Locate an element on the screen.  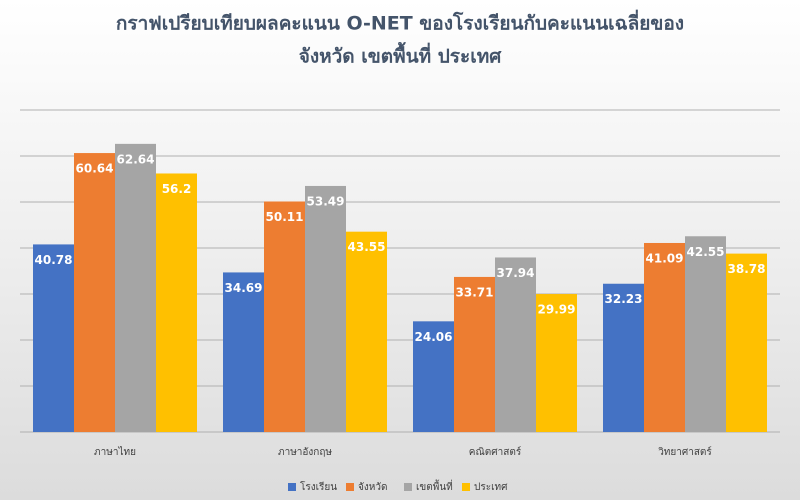
data-label: 32.23 is located at coordinates (624, 299).